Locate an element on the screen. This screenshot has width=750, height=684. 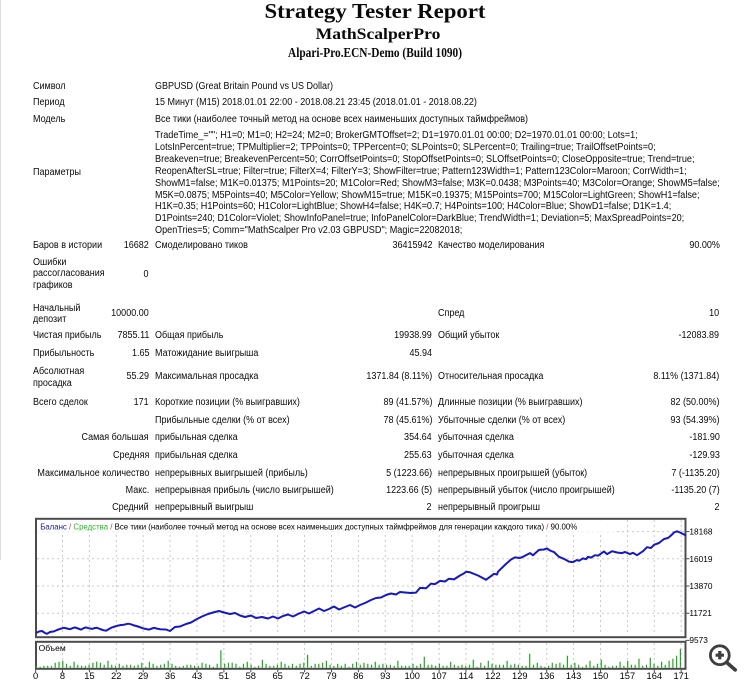
svg-text: 15 is located at coordinates (89, 676).